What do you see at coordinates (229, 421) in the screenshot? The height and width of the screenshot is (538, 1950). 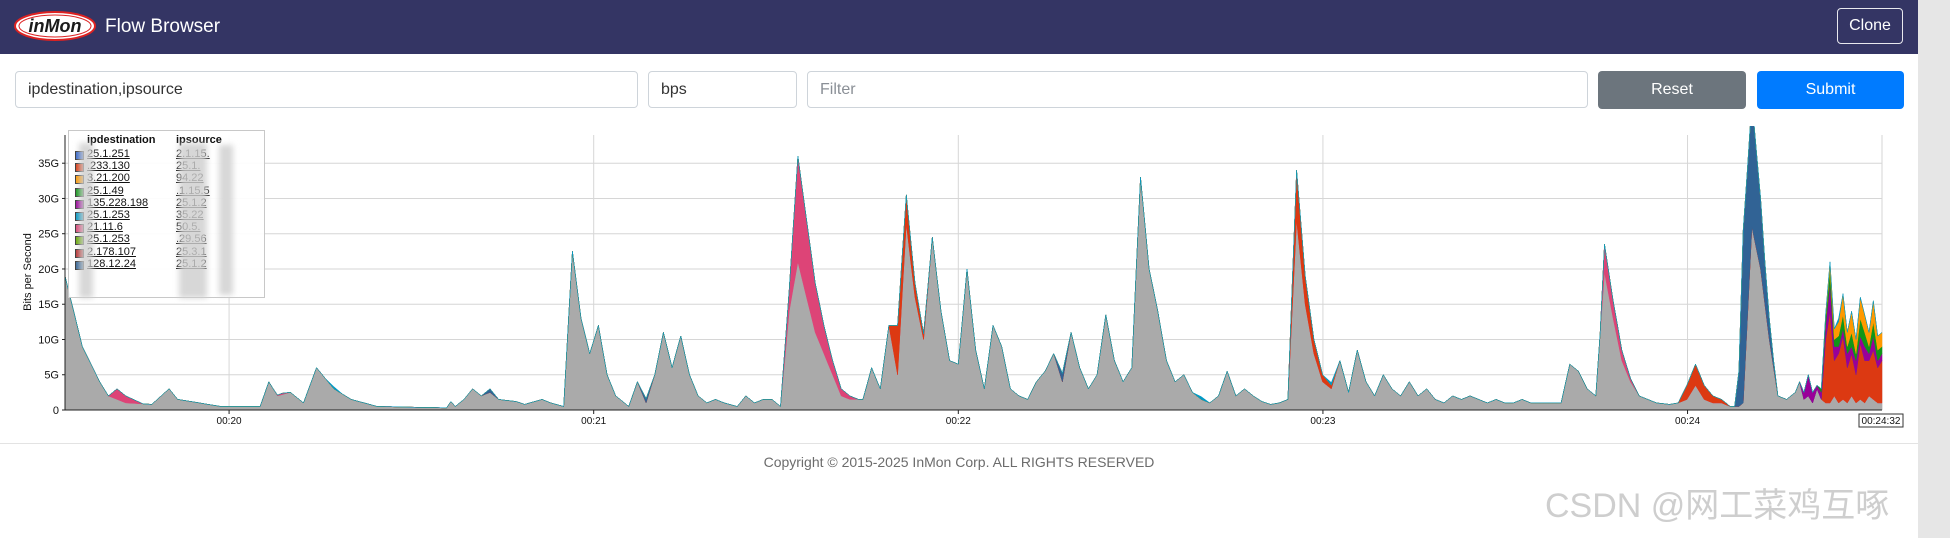 I see `x-tick-label: 00:20` at bounding box center [229, 421].